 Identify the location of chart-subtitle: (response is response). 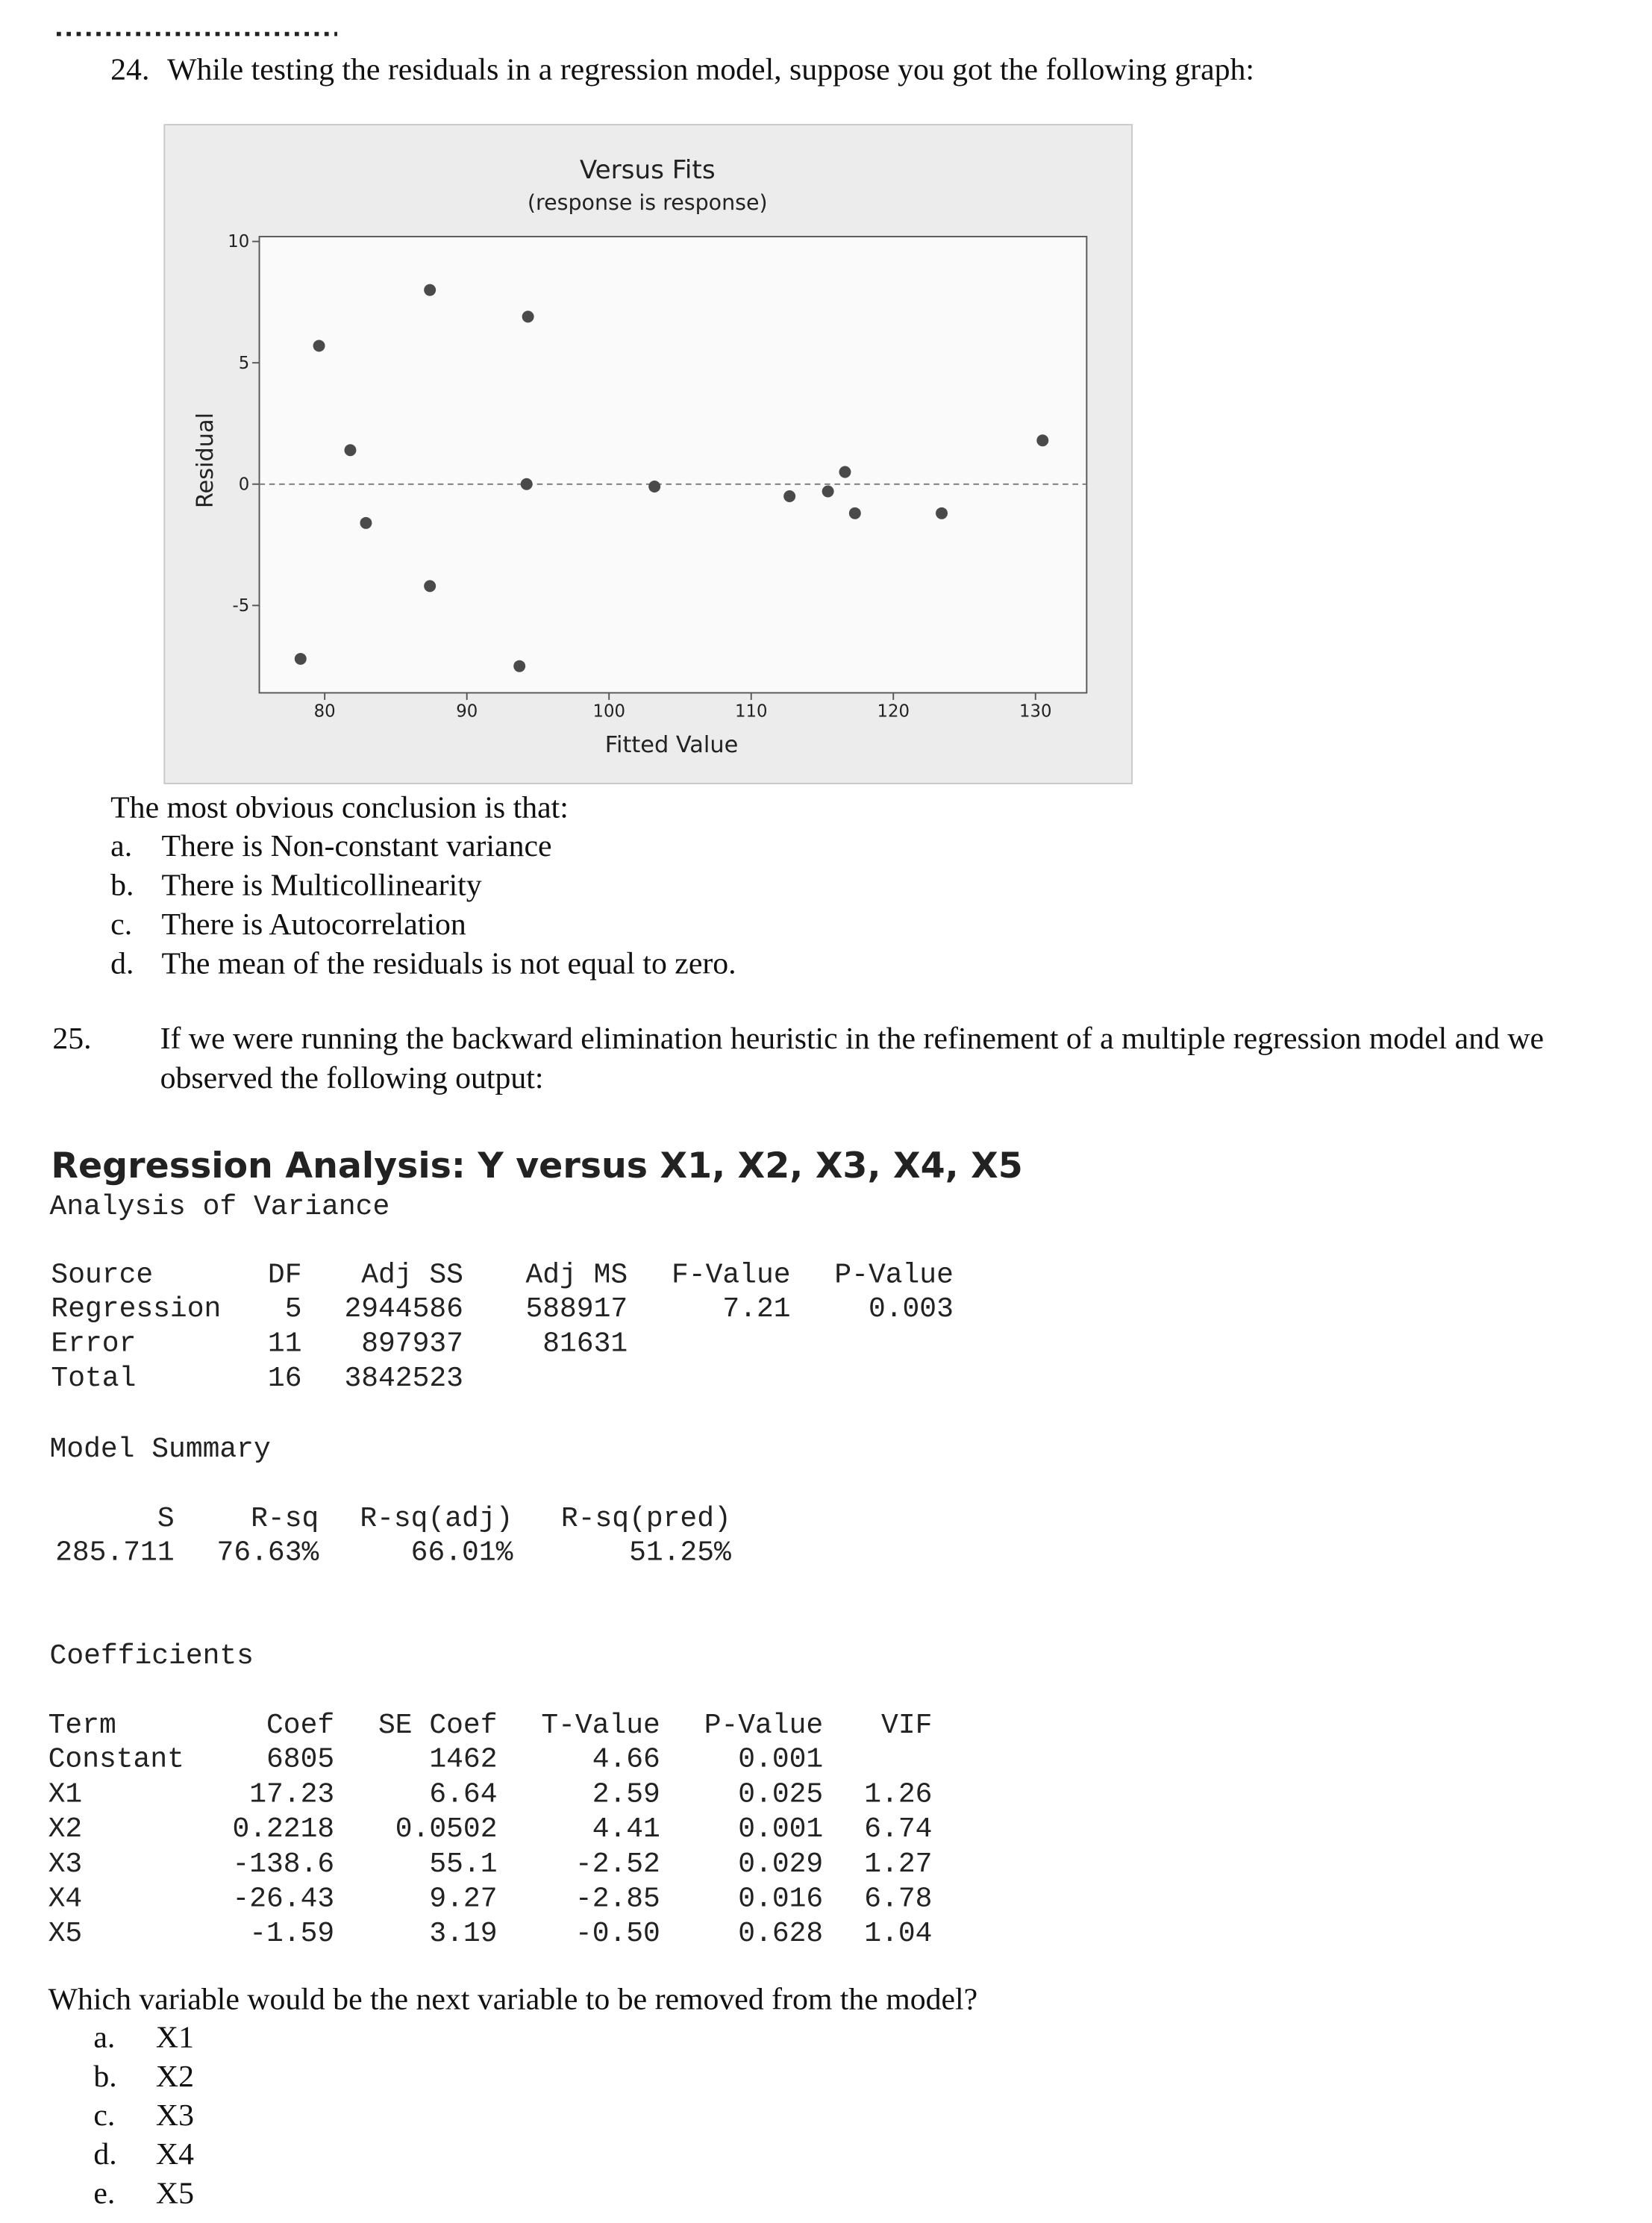
(648, 202).